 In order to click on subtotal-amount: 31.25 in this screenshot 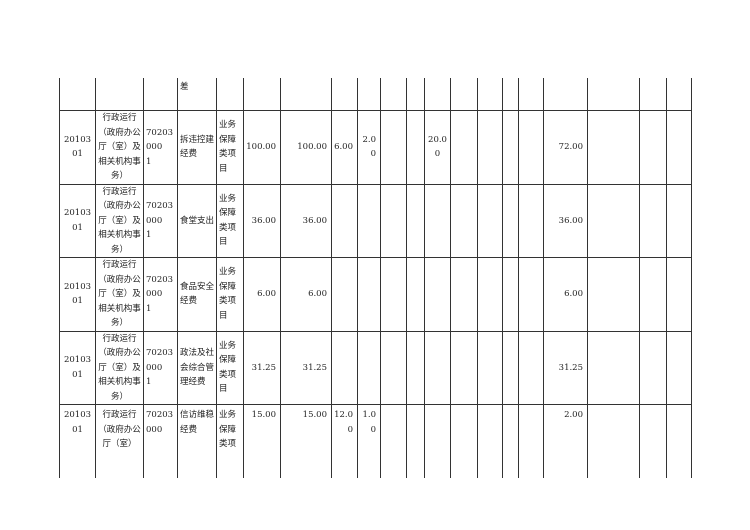, I will do `click(306, 367)`.